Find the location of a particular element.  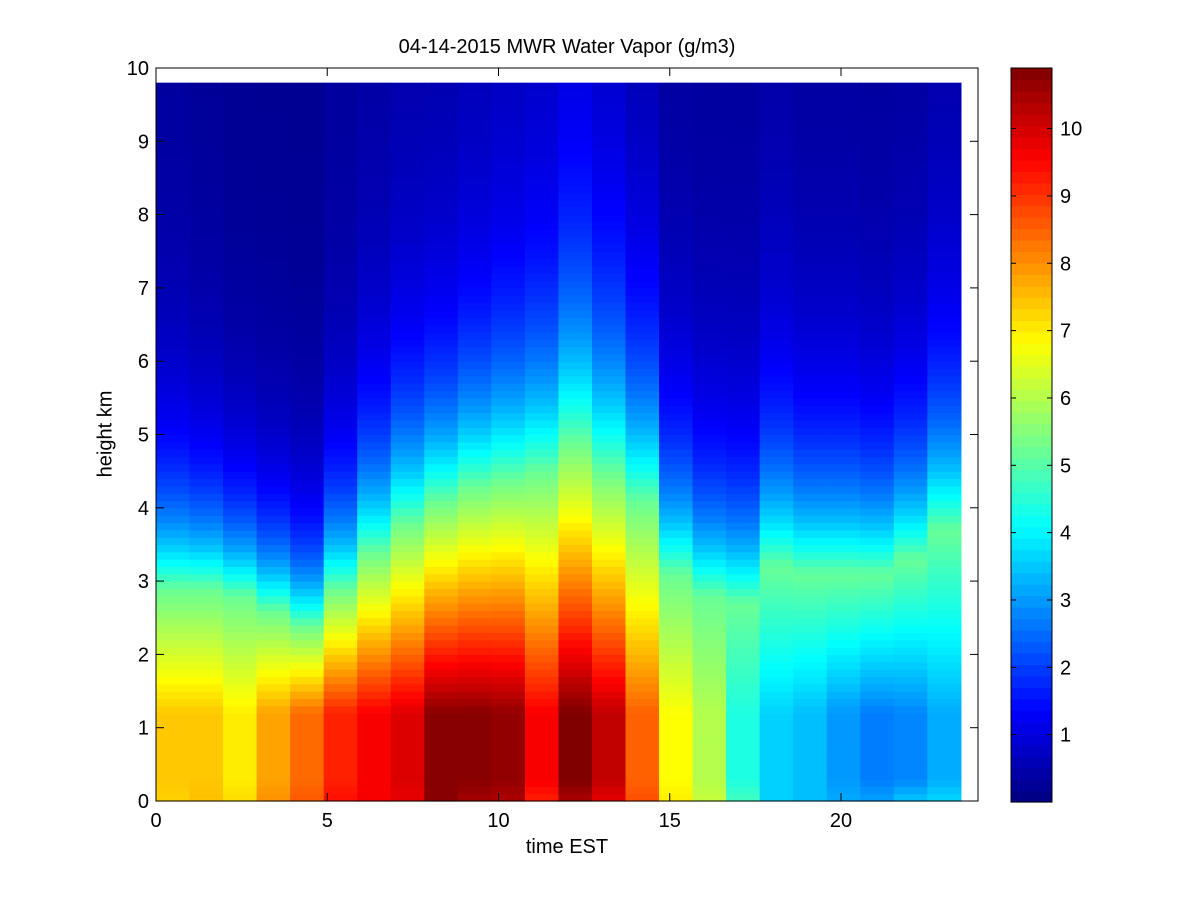

colorbar-frame is located at coordinates (1031, 435).